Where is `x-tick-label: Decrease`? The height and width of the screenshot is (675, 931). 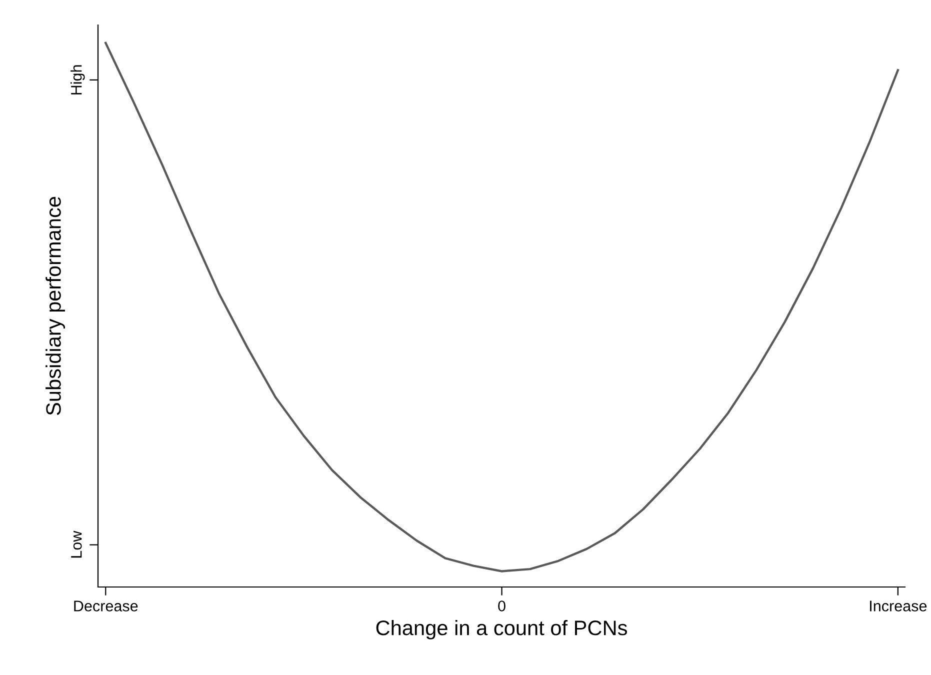 x-tick-label: Decrease is located at coordinates (106, 606).